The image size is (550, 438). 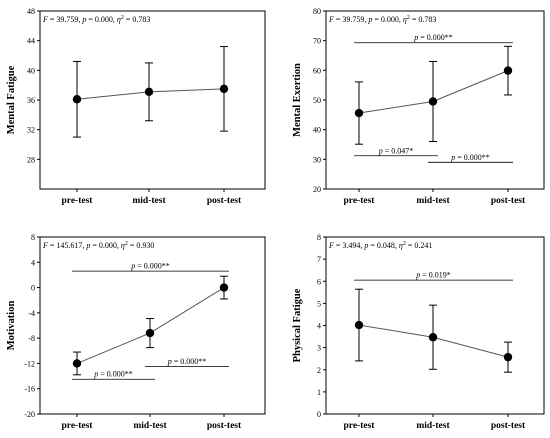 What do you see at coordinates (317, 100) in the screenshot?
I see `y-tick-label: 50` at bounding box center [317, 100].